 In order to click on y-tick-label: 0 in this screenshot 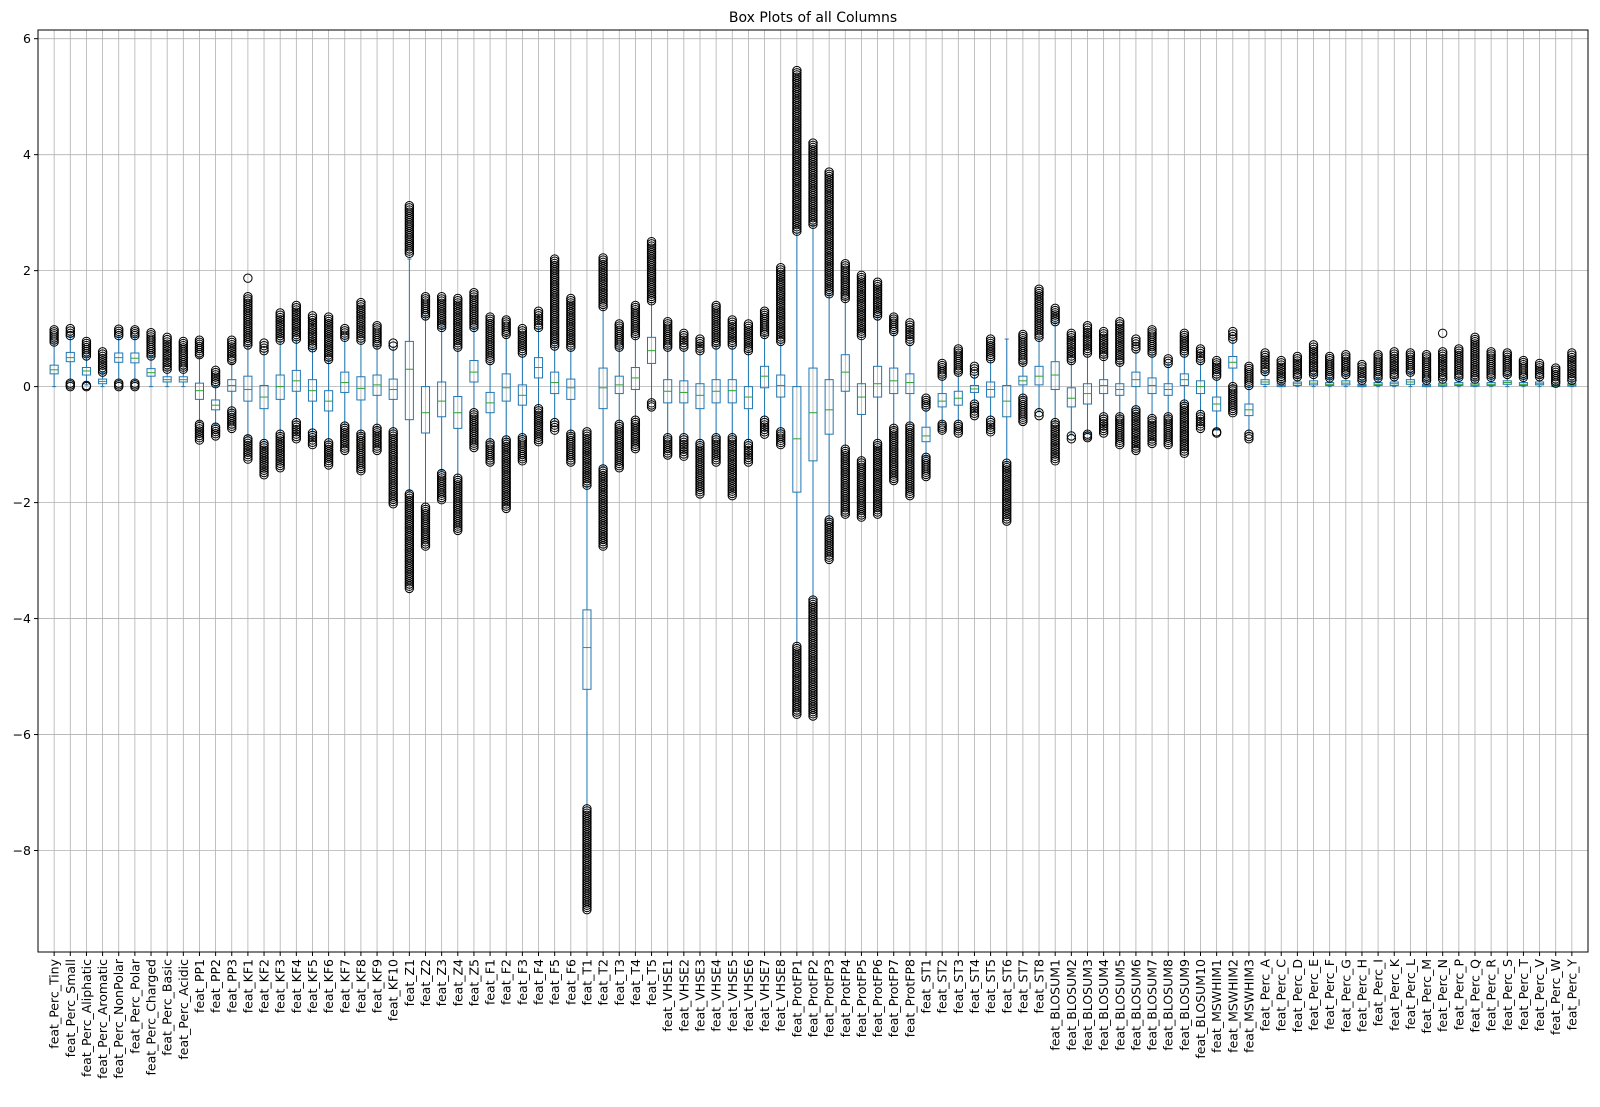, I will do `click(27, 386)`.